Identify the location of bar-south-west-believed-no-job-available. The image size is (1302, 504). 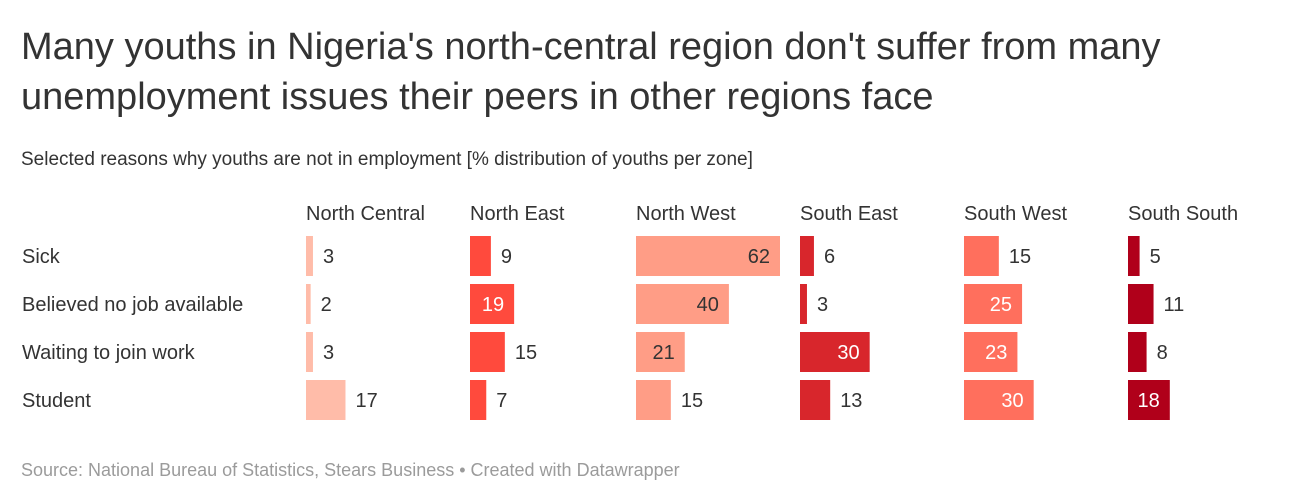
(993, 304).